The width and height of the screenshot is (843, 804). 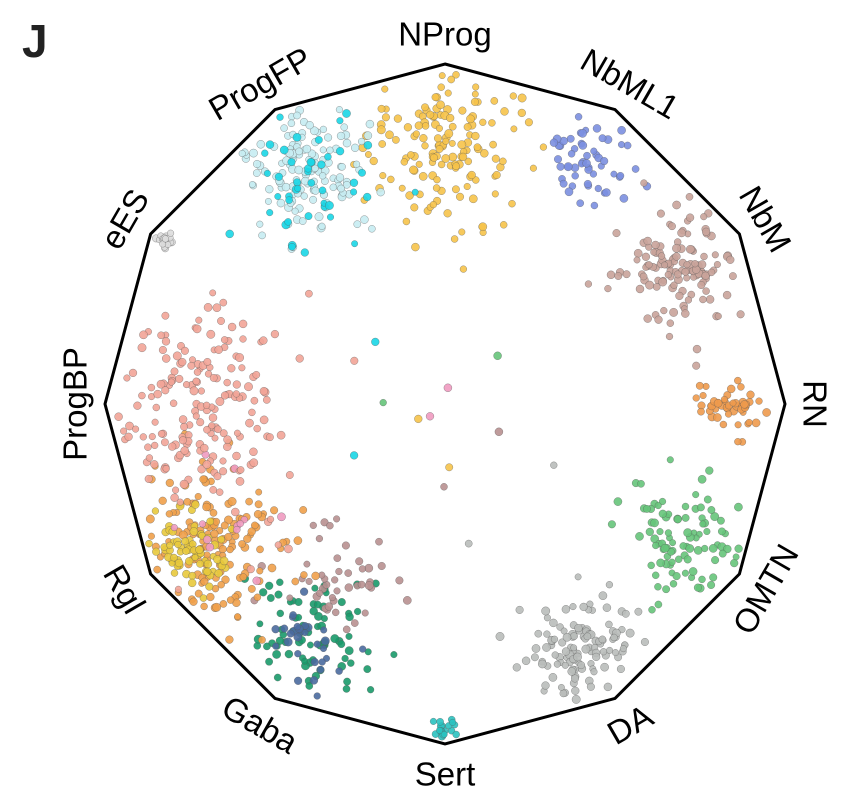 I want to click on point-sert, so click(x=456, y=734).